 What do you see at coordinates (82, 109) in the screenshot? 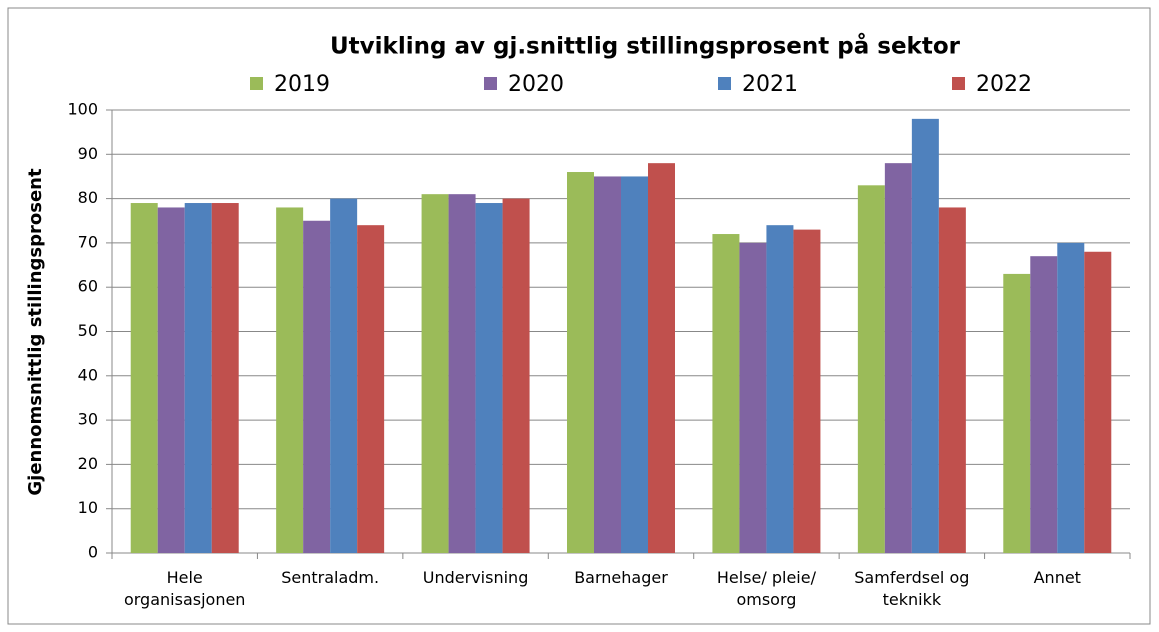
I see `y-tick-label: 100` at bounding box center [82, 109].